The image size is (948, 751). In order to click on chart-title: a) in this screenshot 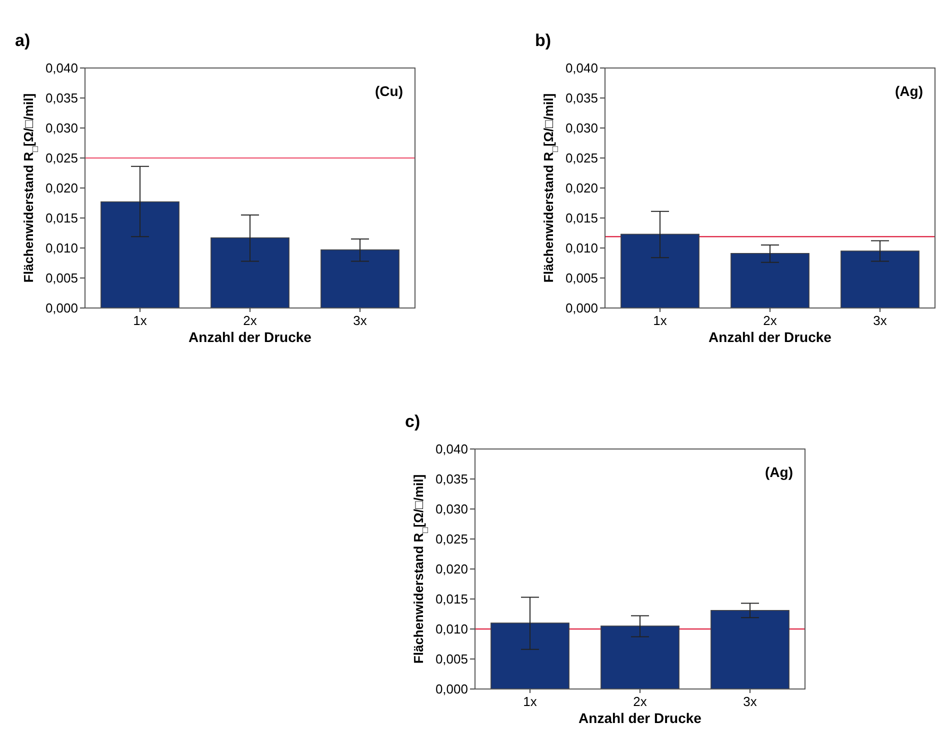, I will do `click(22, 40)`.